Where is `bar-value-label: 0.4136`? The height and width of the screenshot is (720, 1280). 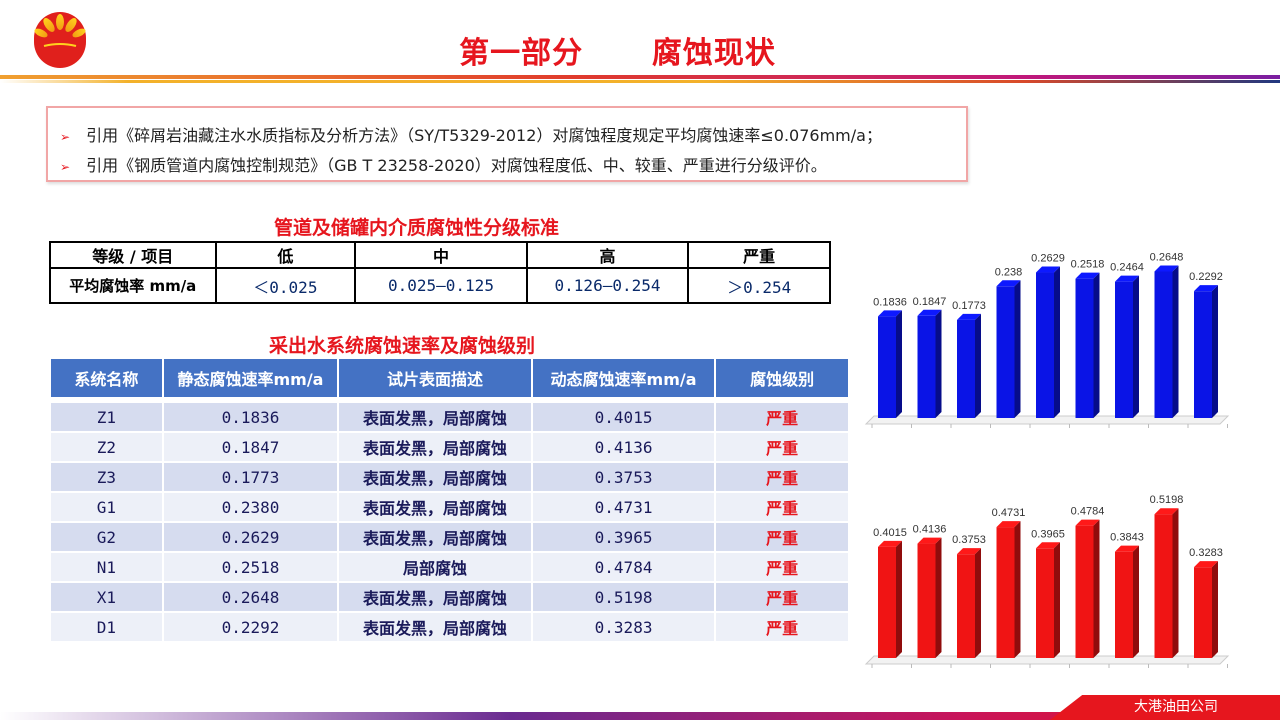
bar-value-label: 0.4136 is located at coordinates (930, 530).